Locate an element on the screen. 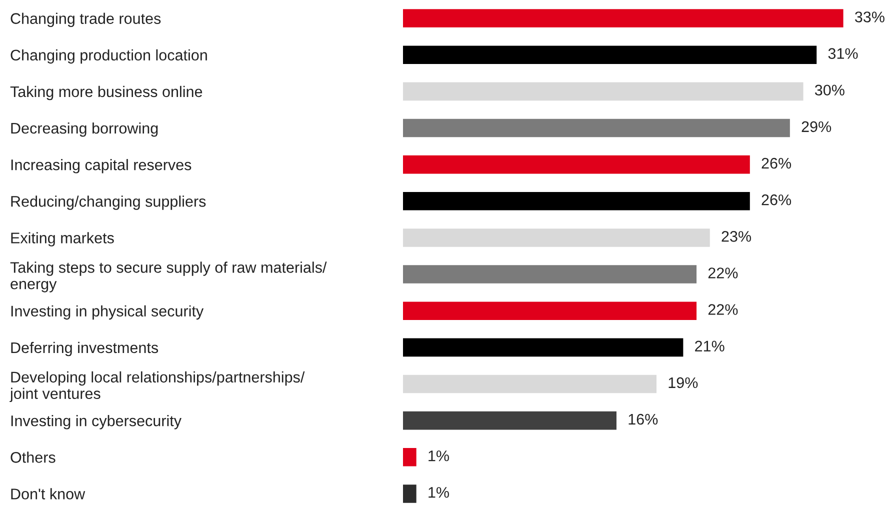 The image size is (894, 512). y-tick-label: Taking steps to secure supply of raw materials/ energy is located at coordinates (168, 277).